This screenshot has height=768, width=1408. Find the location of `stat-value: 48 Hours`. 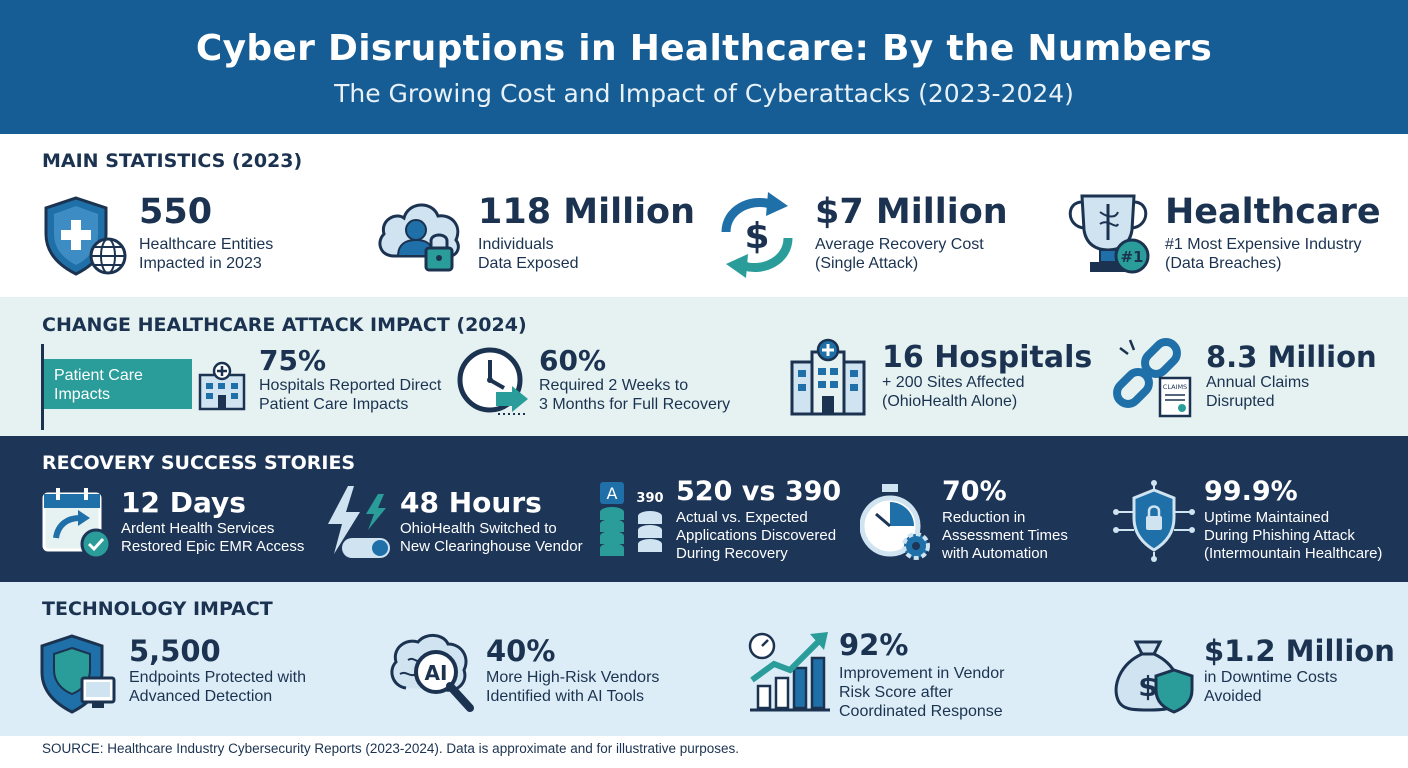

stat-value: 48 Hours is located at coordinates (471, 502).